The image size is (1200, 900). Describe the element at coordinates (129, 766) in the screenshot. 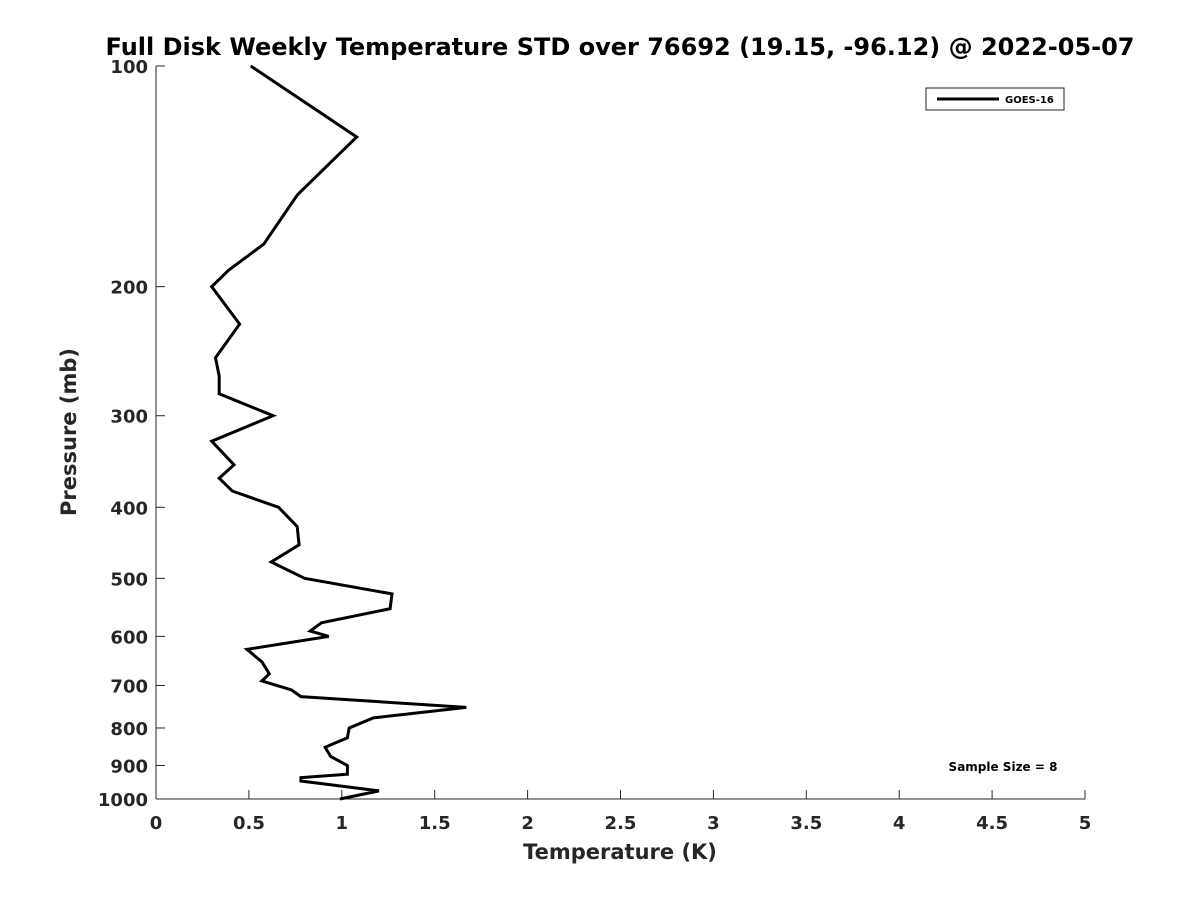

I see `y-tick-label: 900` at that location.